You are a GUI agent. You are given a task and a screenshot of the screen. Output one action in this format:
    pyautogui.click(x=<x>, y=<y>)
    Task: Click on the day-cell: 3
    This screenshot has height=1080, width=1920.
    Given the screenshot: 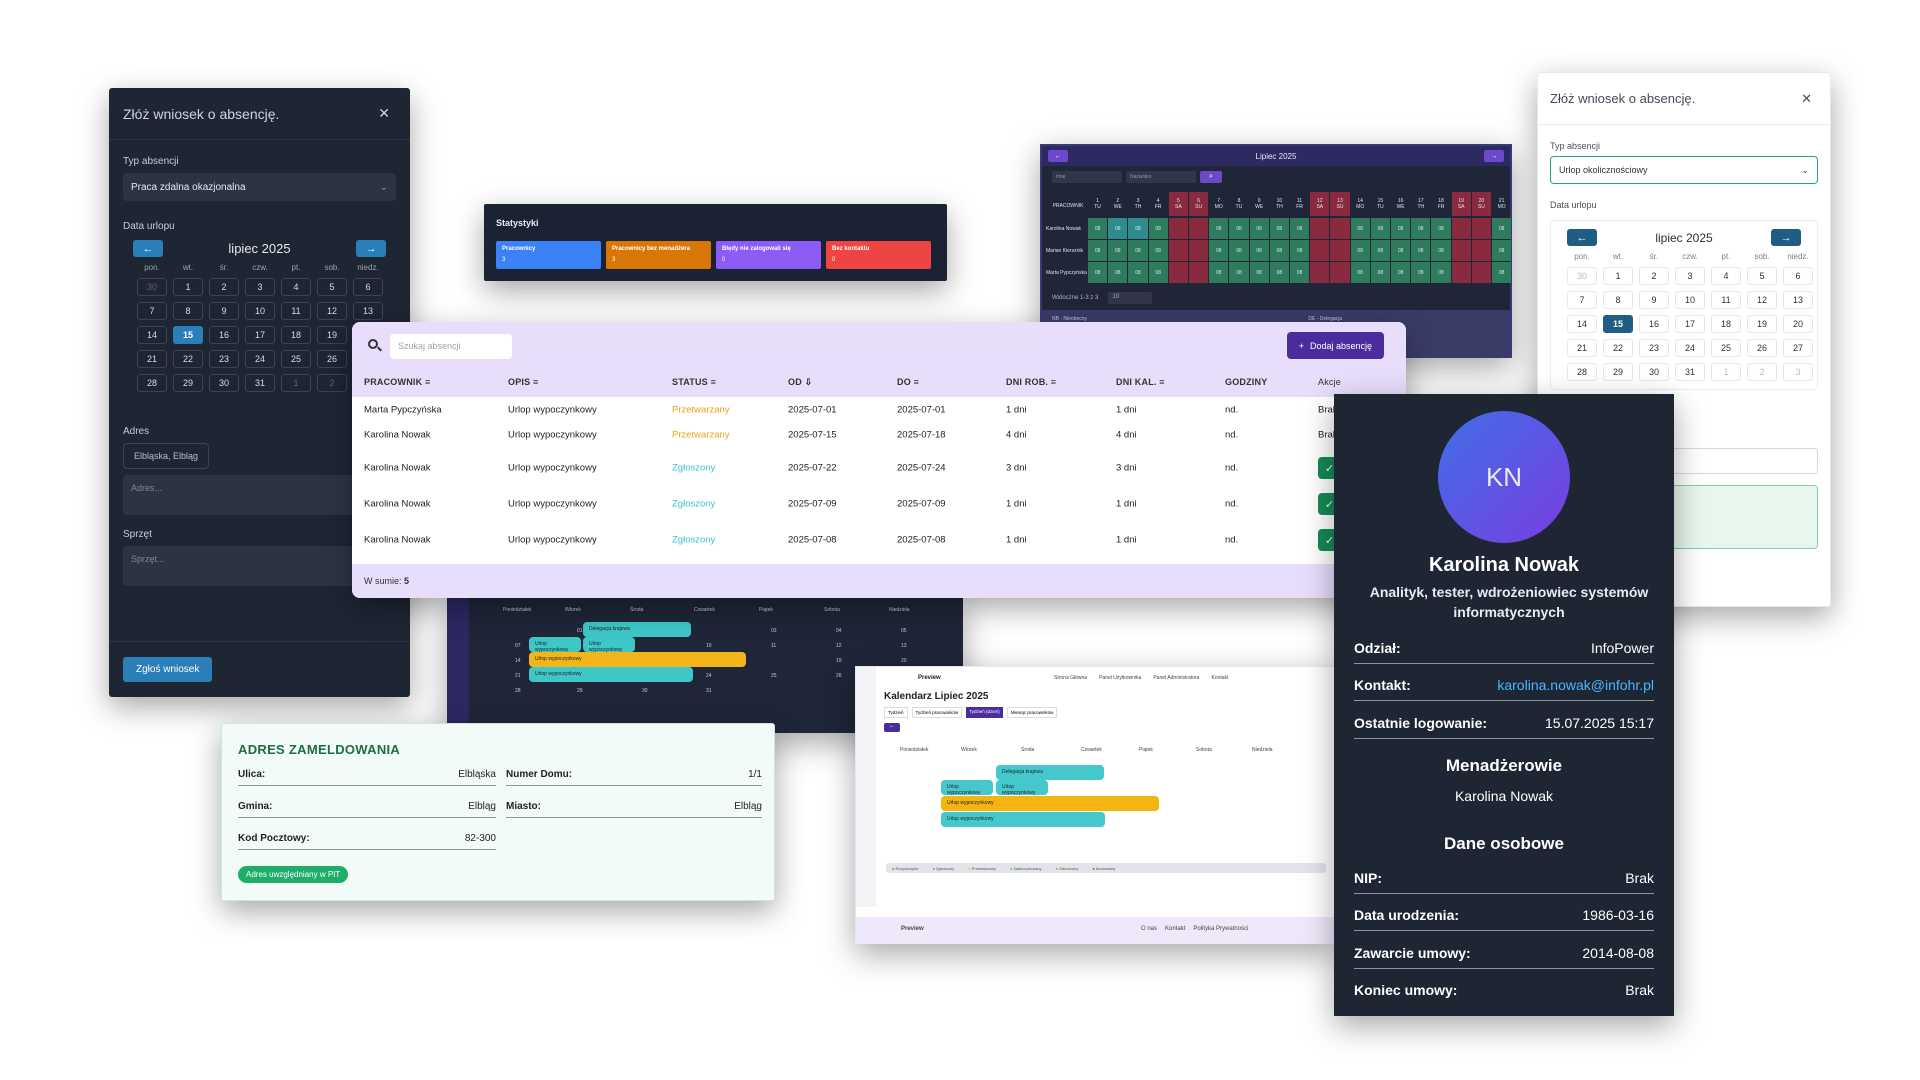 What is the action you would take?
    pyautogui.click(x=1798, y=372)
    